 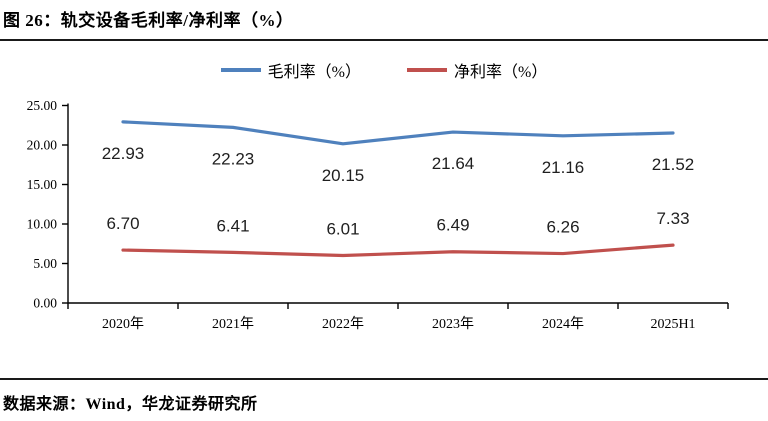 What do you see at coordinates (384, 379) in the screenshot?
I see `source-divider-line` at bounding box center [384, 379].